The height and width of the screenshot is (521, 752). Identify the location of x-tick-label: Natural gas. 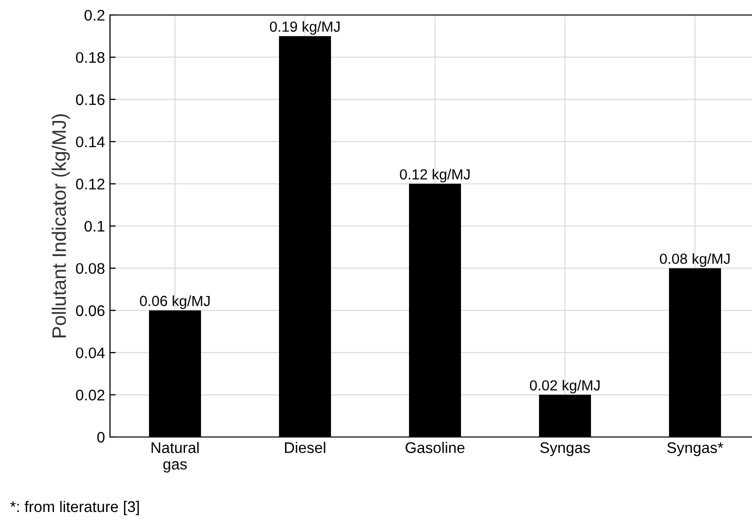
(175, 457).